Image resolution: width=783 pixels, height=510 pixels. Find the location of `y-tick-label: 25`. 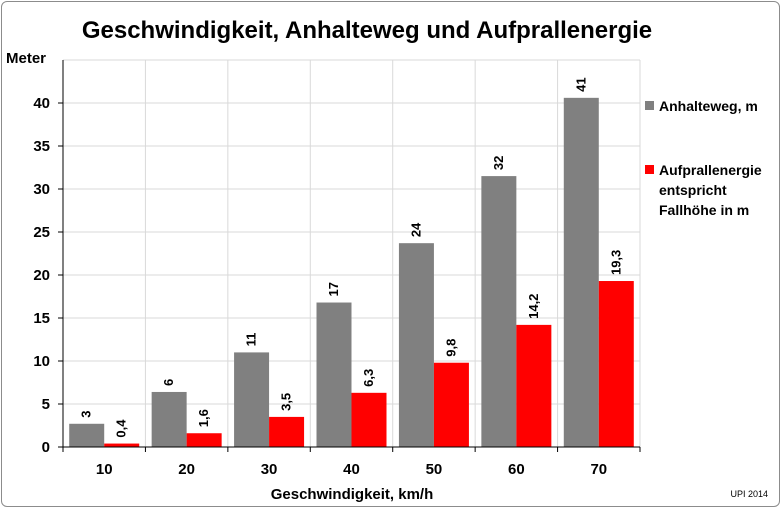

y-tick-label: 25 is located at coordinates (41, 232).